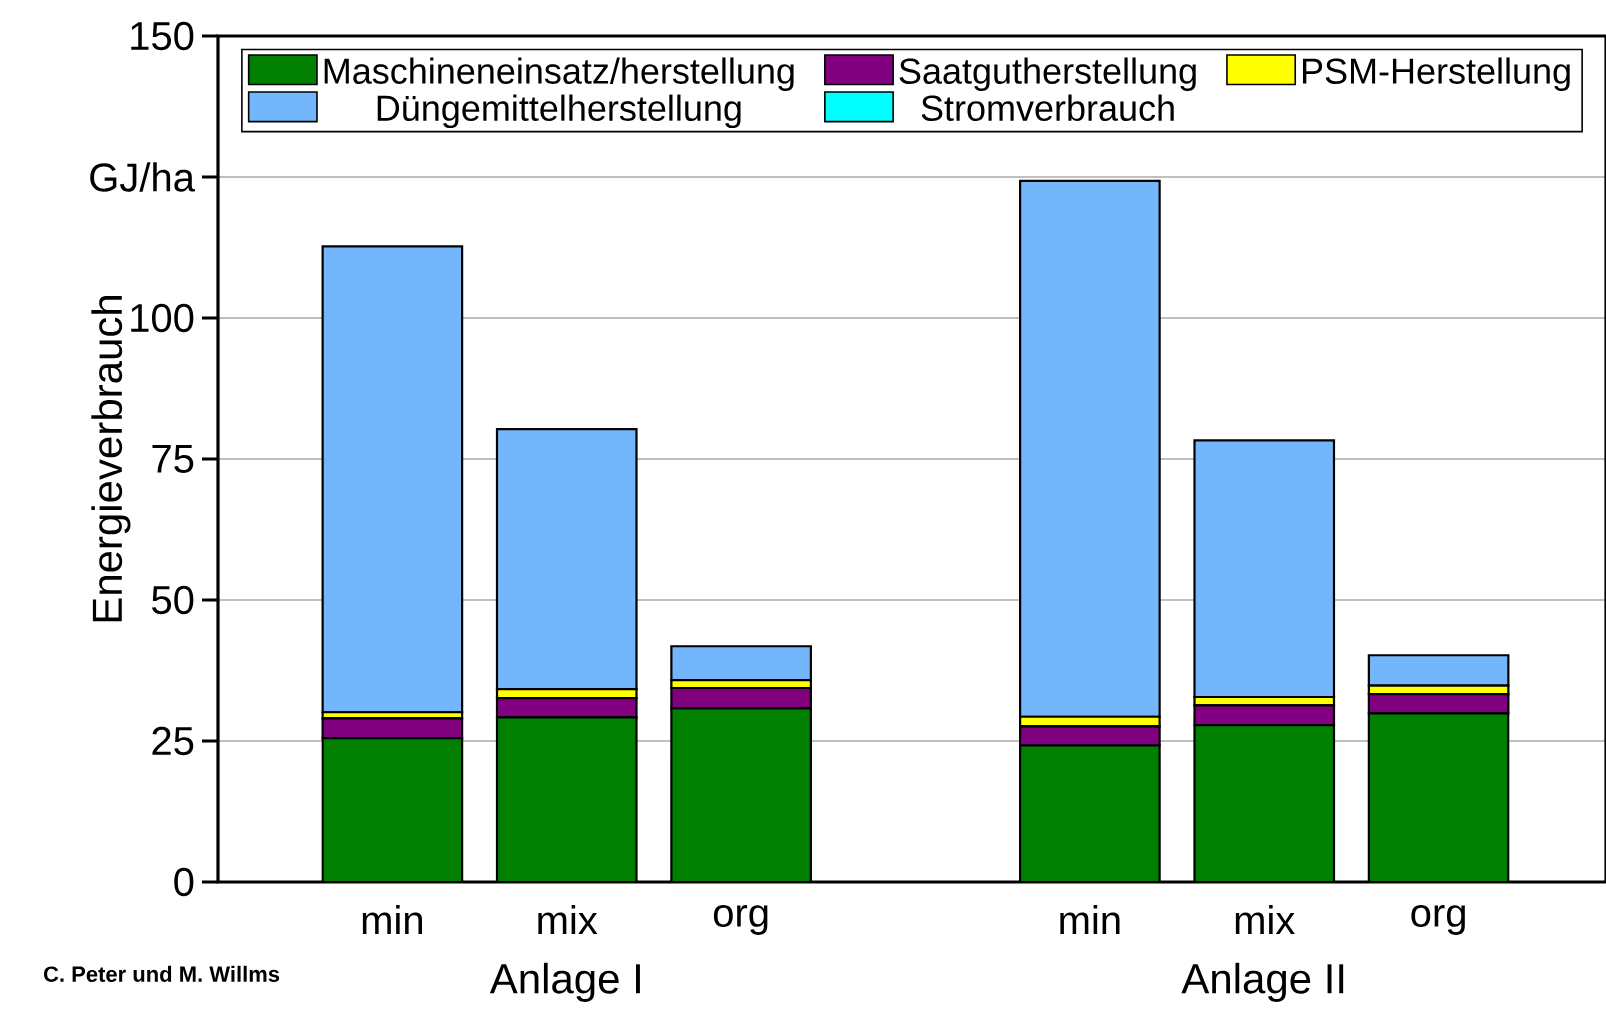 The width and height of the screenshot is (1606, 1013). I want to click on legend-label: Saatgutherstellung, so click(1047, 74).